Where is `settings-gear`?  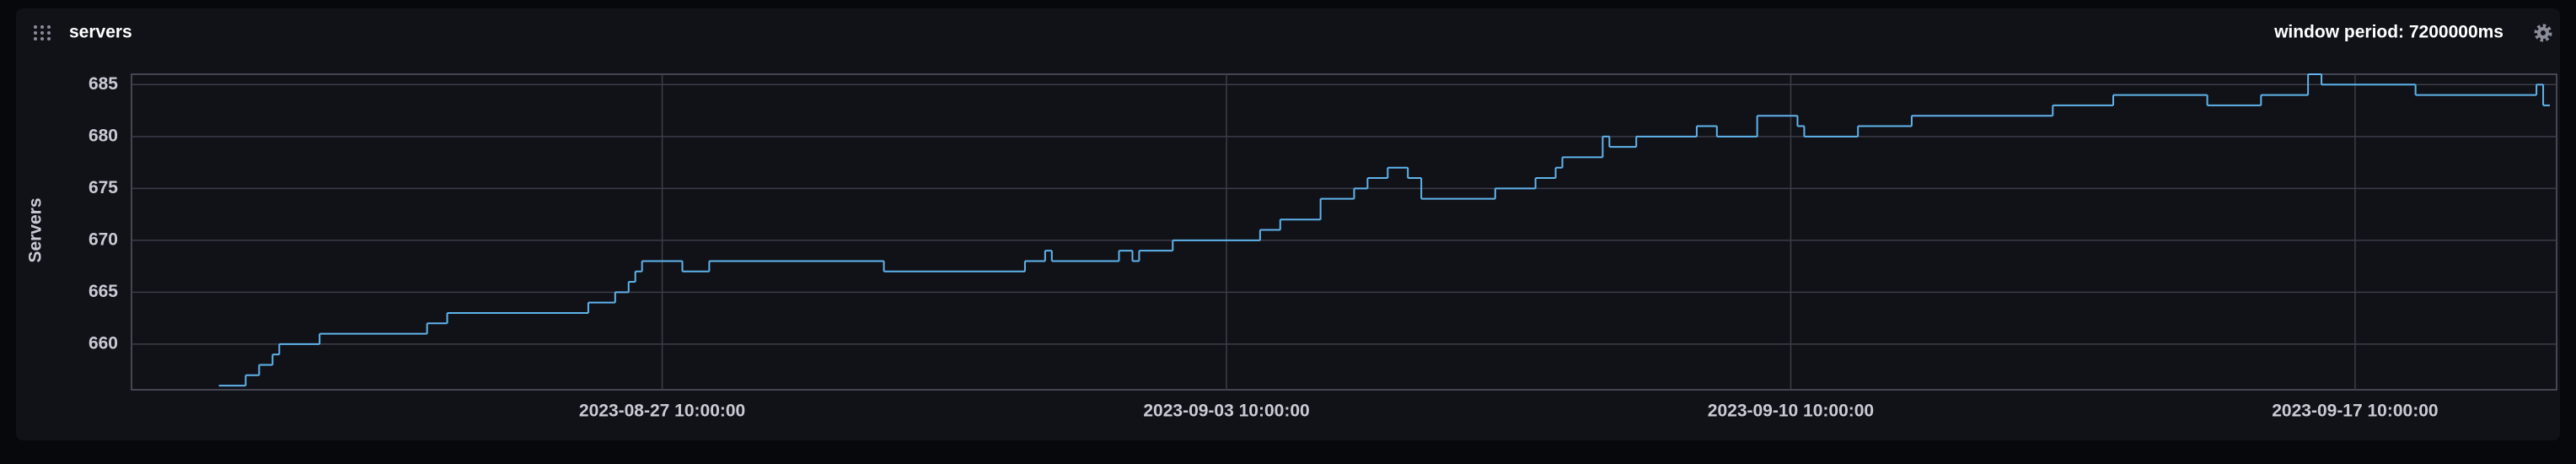 settings-gear is located at coordinates (2543, 33).